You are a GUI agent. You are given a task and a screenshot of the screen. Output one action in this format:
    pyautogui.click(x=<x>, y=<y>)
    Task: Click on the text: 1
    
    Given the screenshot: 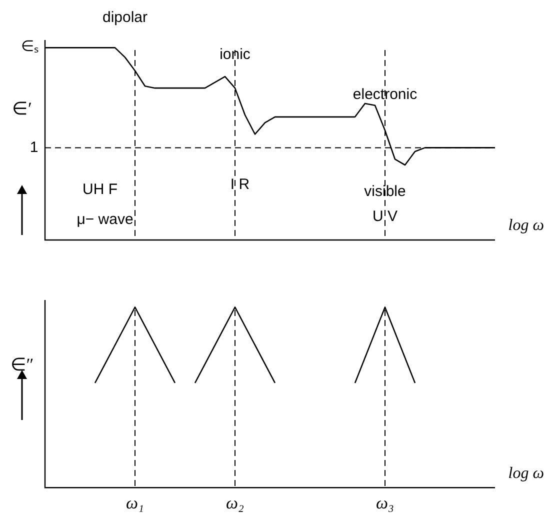 What is the action you would take?
    pyautogui.click(x=34, y=147)
    